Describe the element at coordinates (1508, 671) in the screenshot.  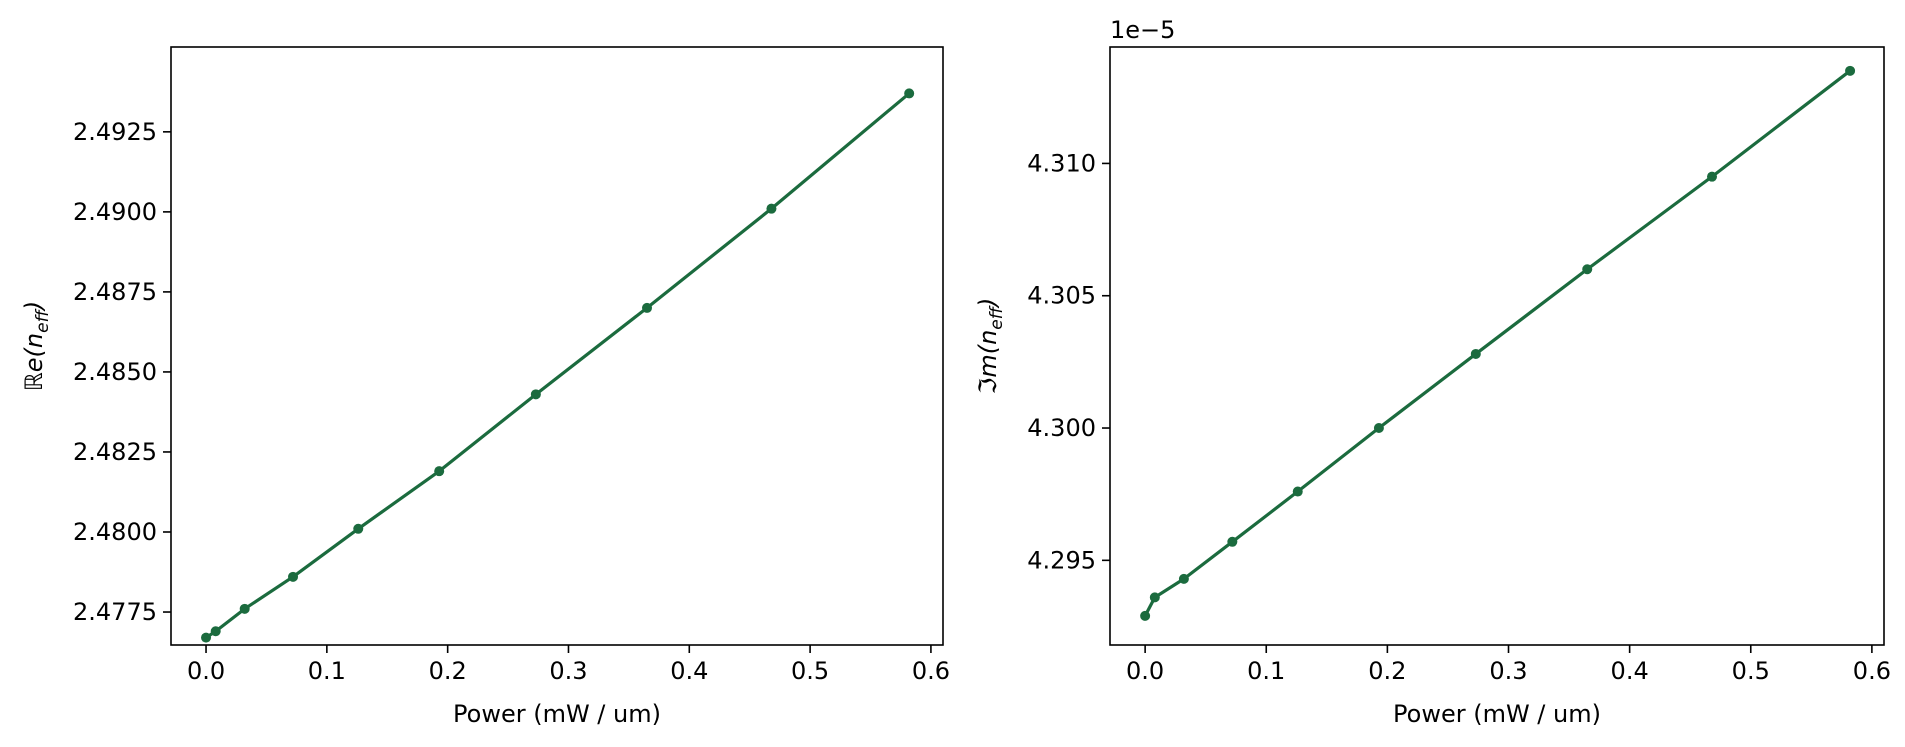
I see `chart-imag-part-x-tick-label: 0.3` at that location.